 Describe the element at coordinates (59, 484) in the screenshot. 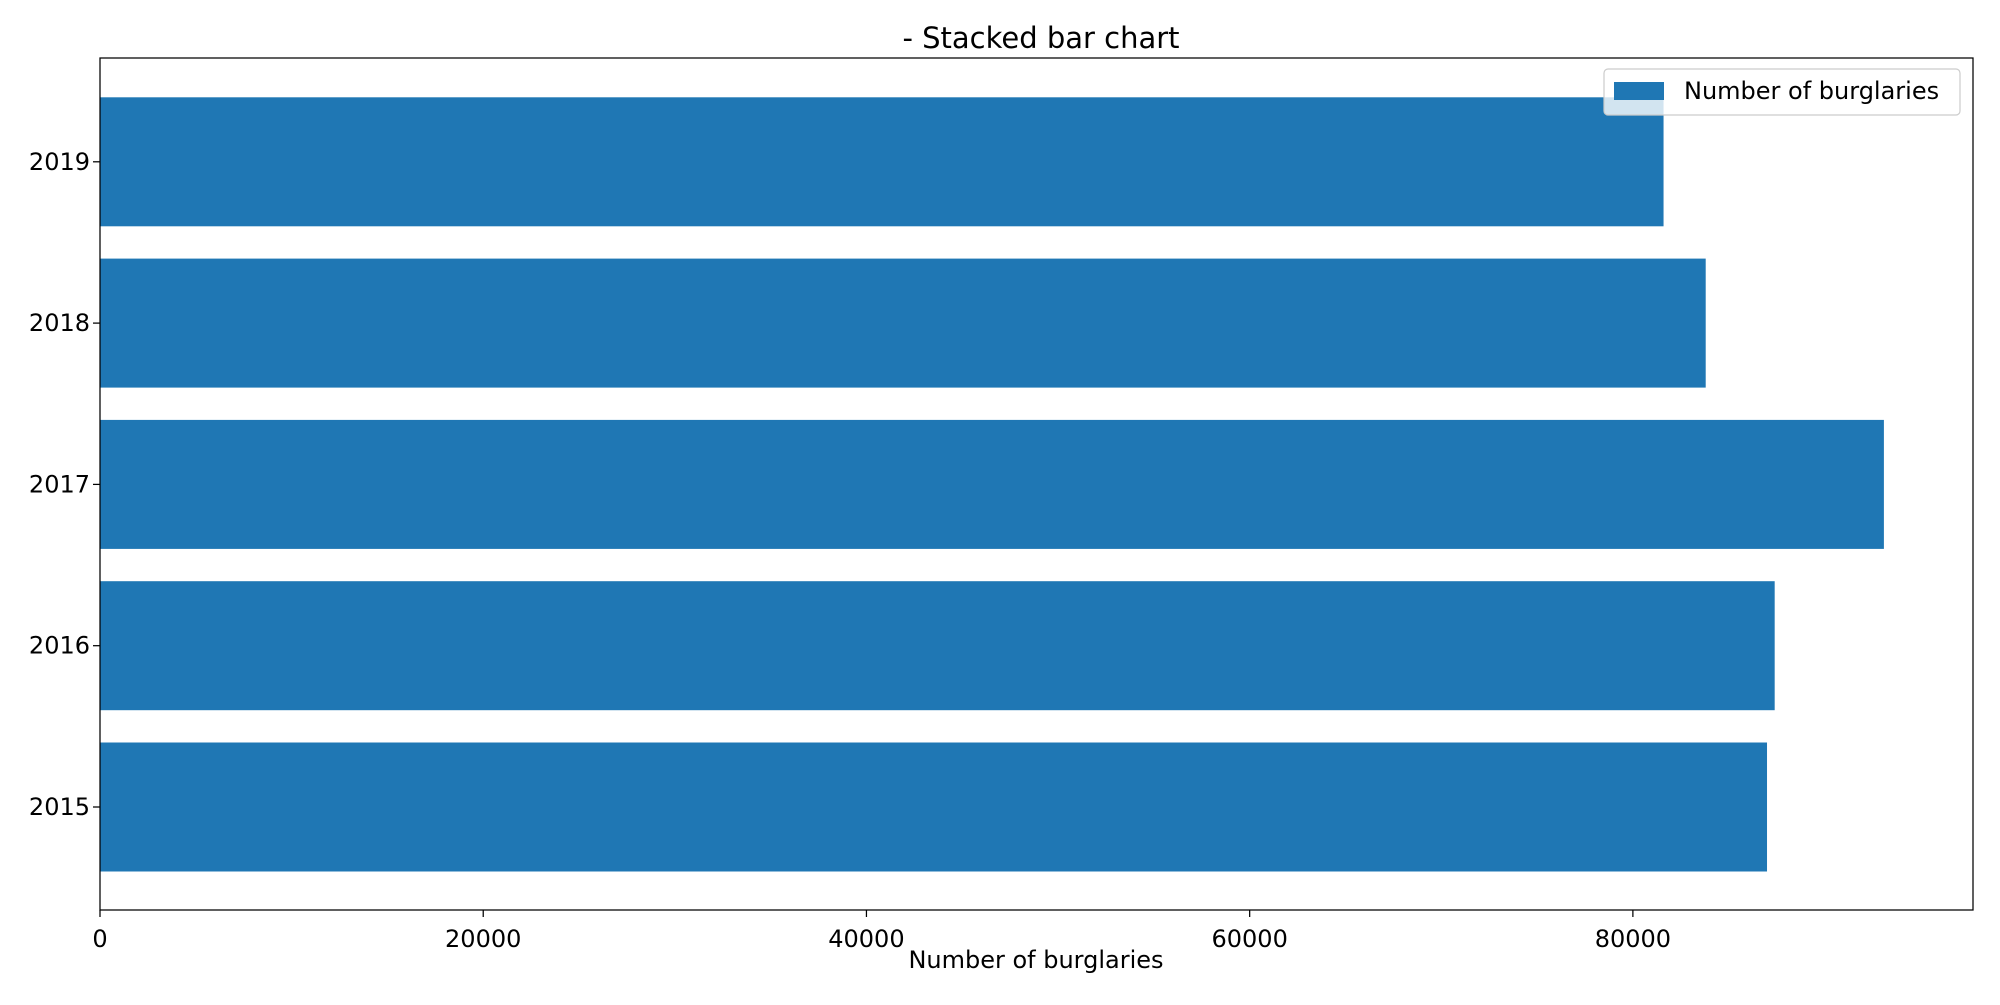

I see `y-tick-label-2017: 2017` at that location.